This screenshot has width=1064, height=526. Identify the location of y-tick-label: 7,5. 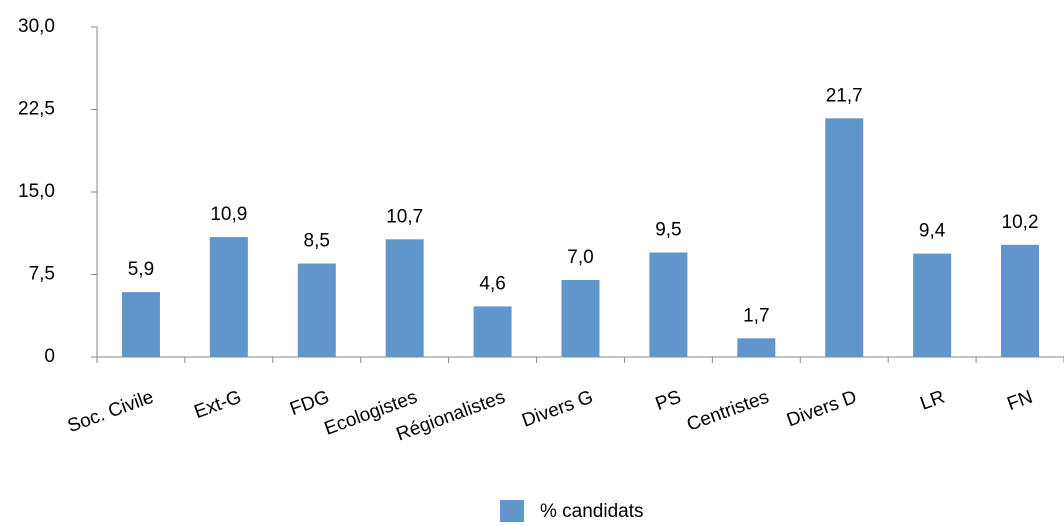
(42, 274).